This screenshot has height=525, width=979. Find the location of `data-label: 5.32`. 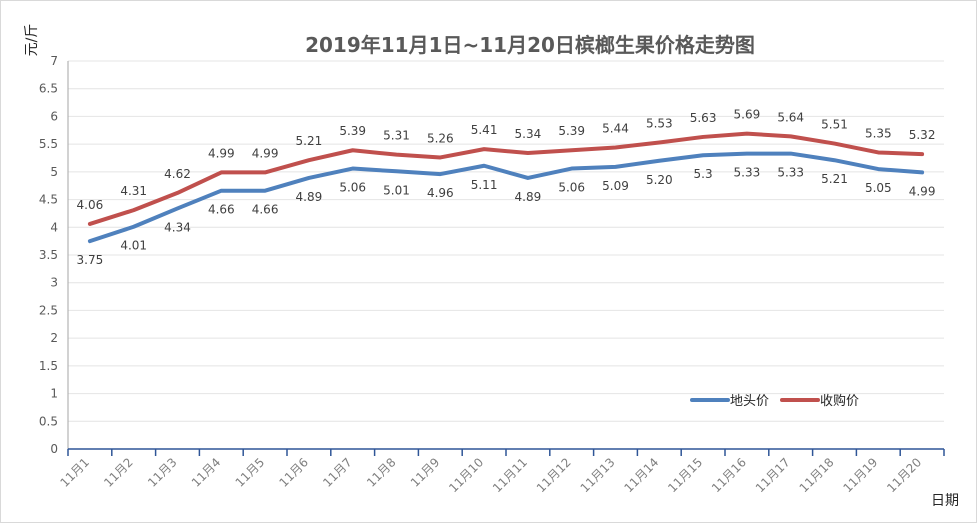

data-label: 5.32 is located at coordinates (922, 135).